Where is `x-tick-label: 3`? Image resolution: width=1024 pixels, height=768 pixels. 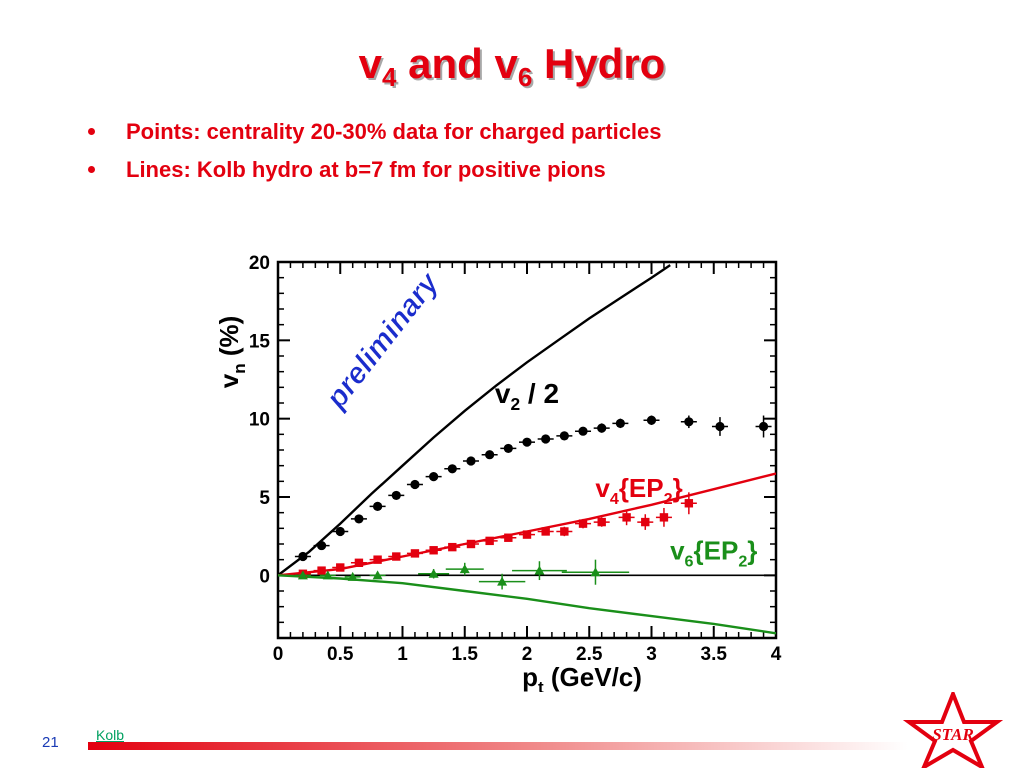
x-tick-label: 3 is located at coordinates (651, 654).